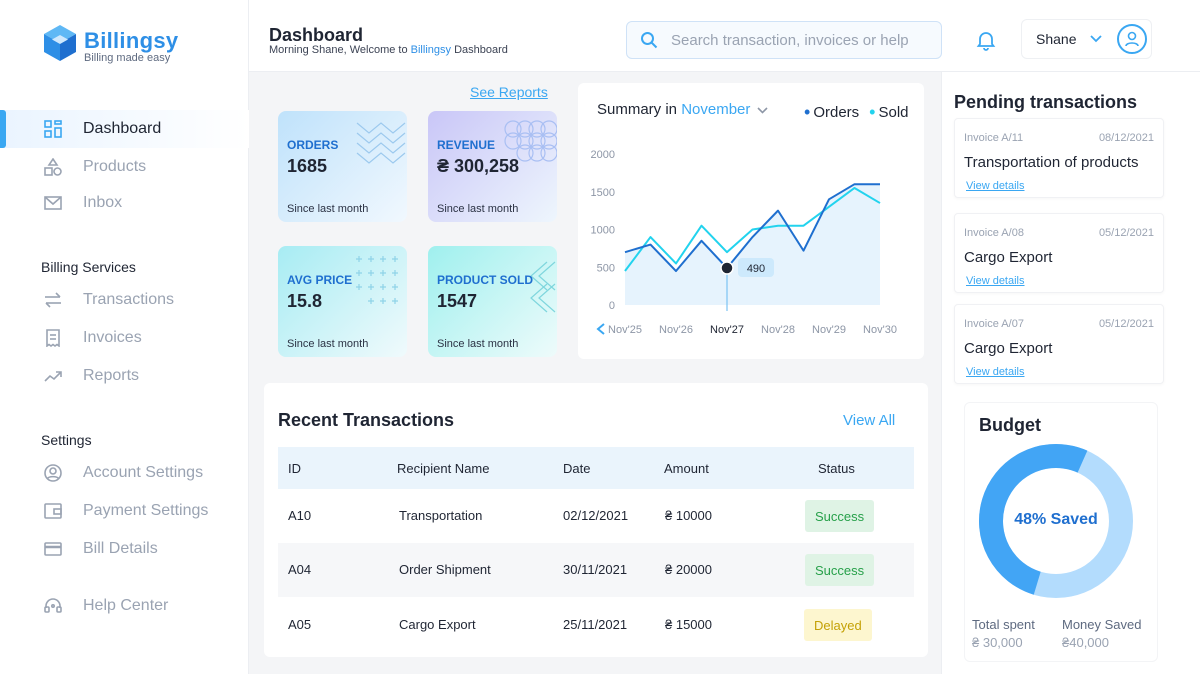 Image resolution: width=1200 pixels, height=674 pixels. I want to click on stat-card-orders: ORDERS 1685 Since last month, so click(342, 166).